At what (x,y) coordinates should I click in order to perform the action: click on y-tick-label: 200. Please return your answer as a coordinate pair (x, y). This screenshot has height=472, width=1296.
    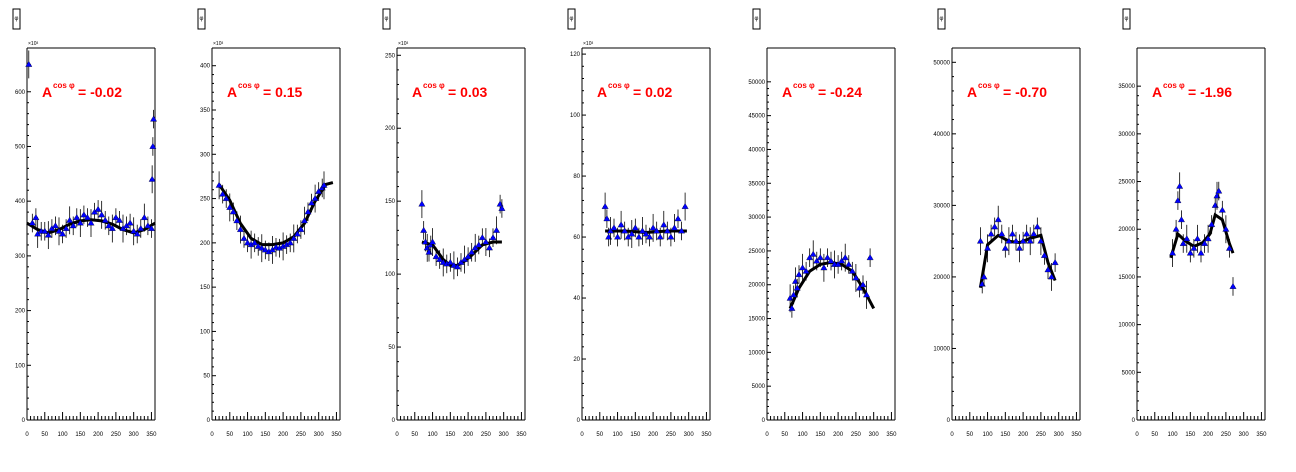
    Looking at the image, I should click on (390, 129).